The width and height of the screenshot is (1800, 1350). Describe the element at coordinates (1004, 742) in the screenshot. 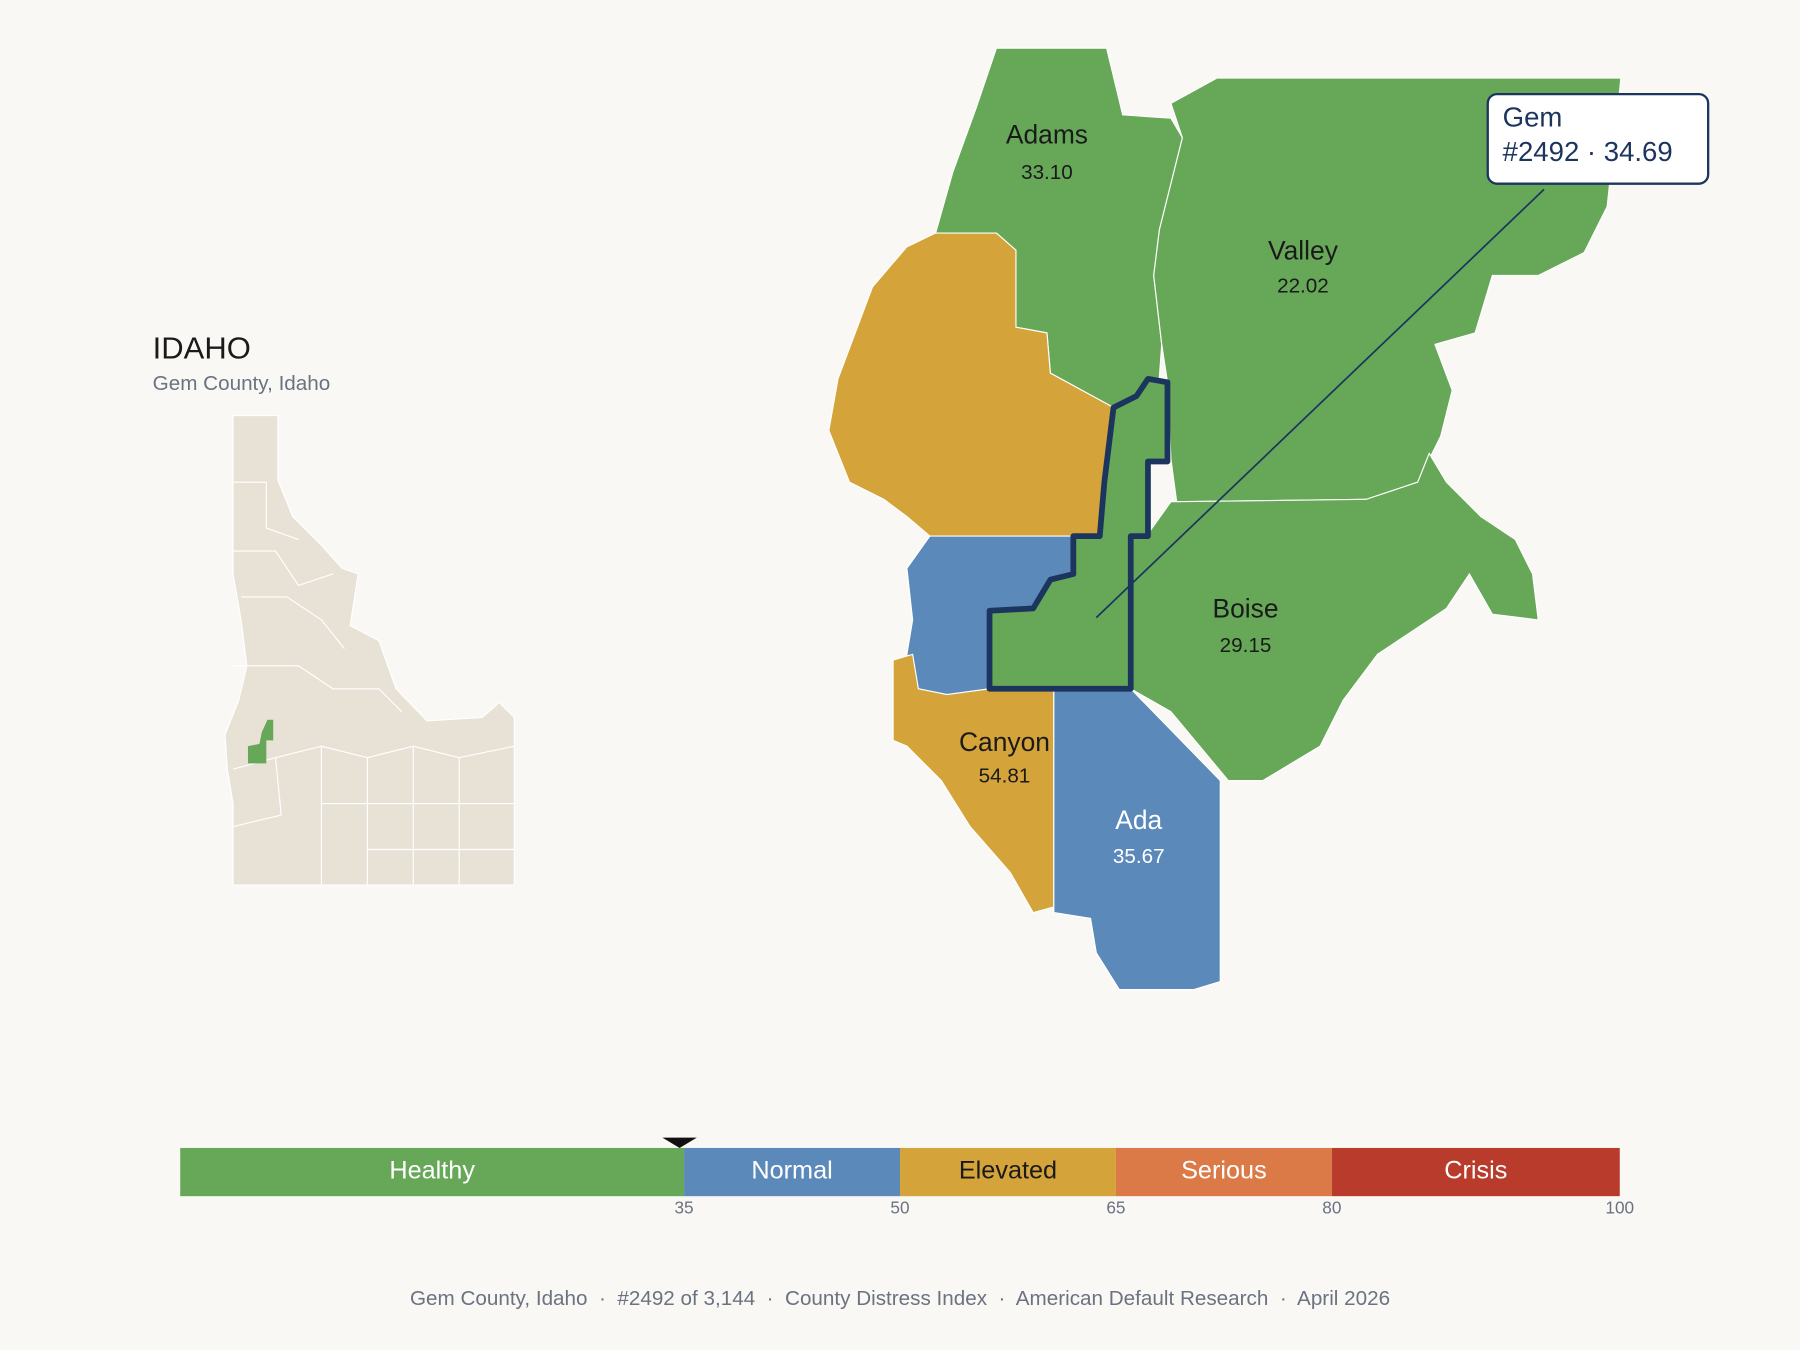

I see `county-name: Canyon` at that location.